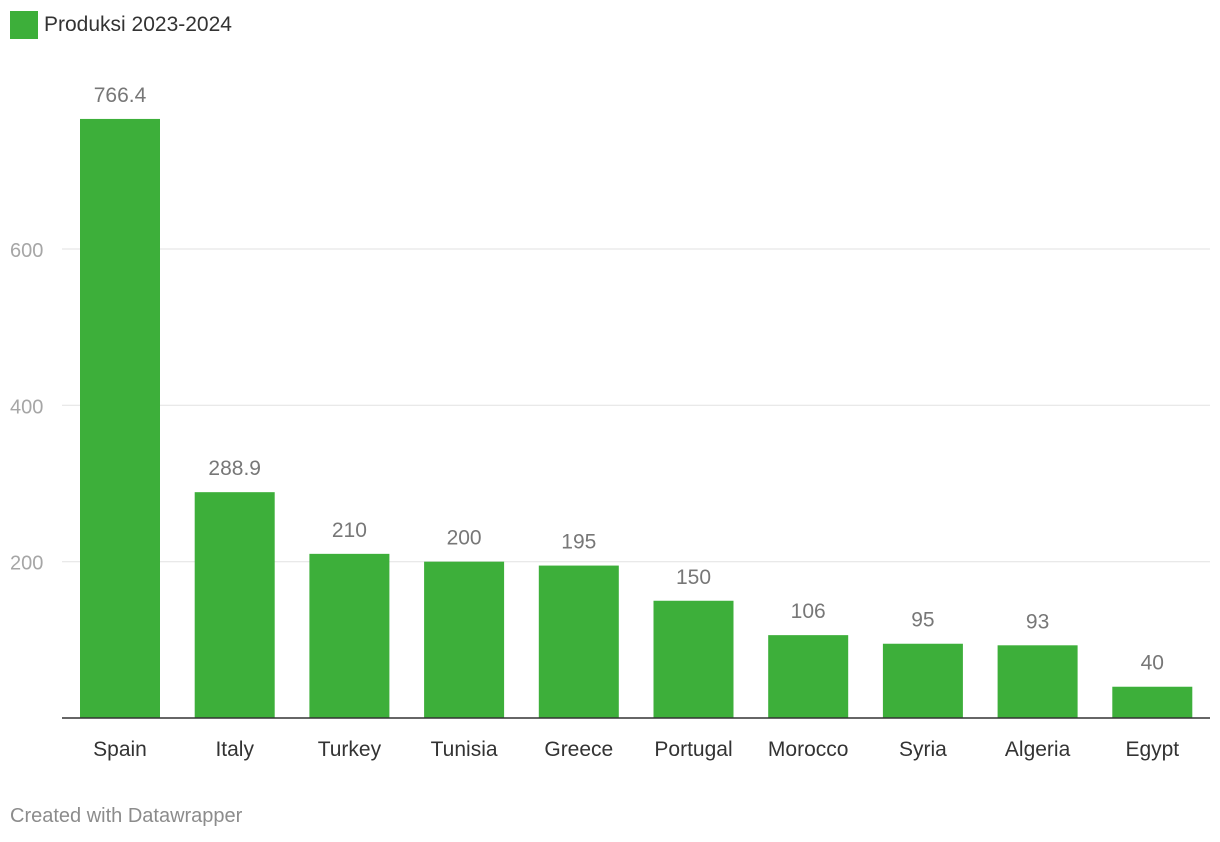  Describe the element at coordinates (349, 635) in the screenshot. I see `bar-turkey` at that location.